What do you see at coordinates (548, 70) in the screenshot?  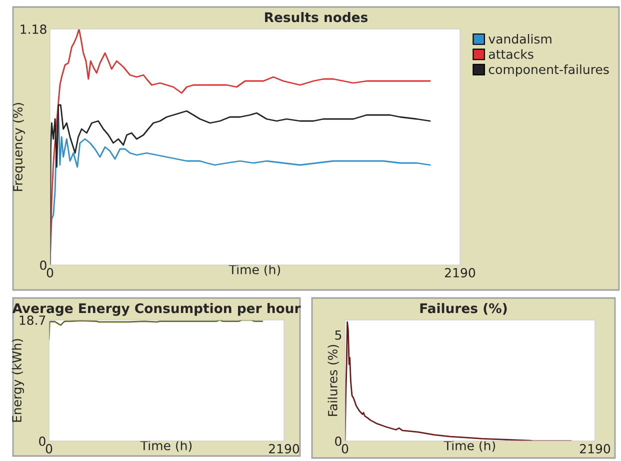 I see `legend-label: component-failures` at bounding box center [548, 70].